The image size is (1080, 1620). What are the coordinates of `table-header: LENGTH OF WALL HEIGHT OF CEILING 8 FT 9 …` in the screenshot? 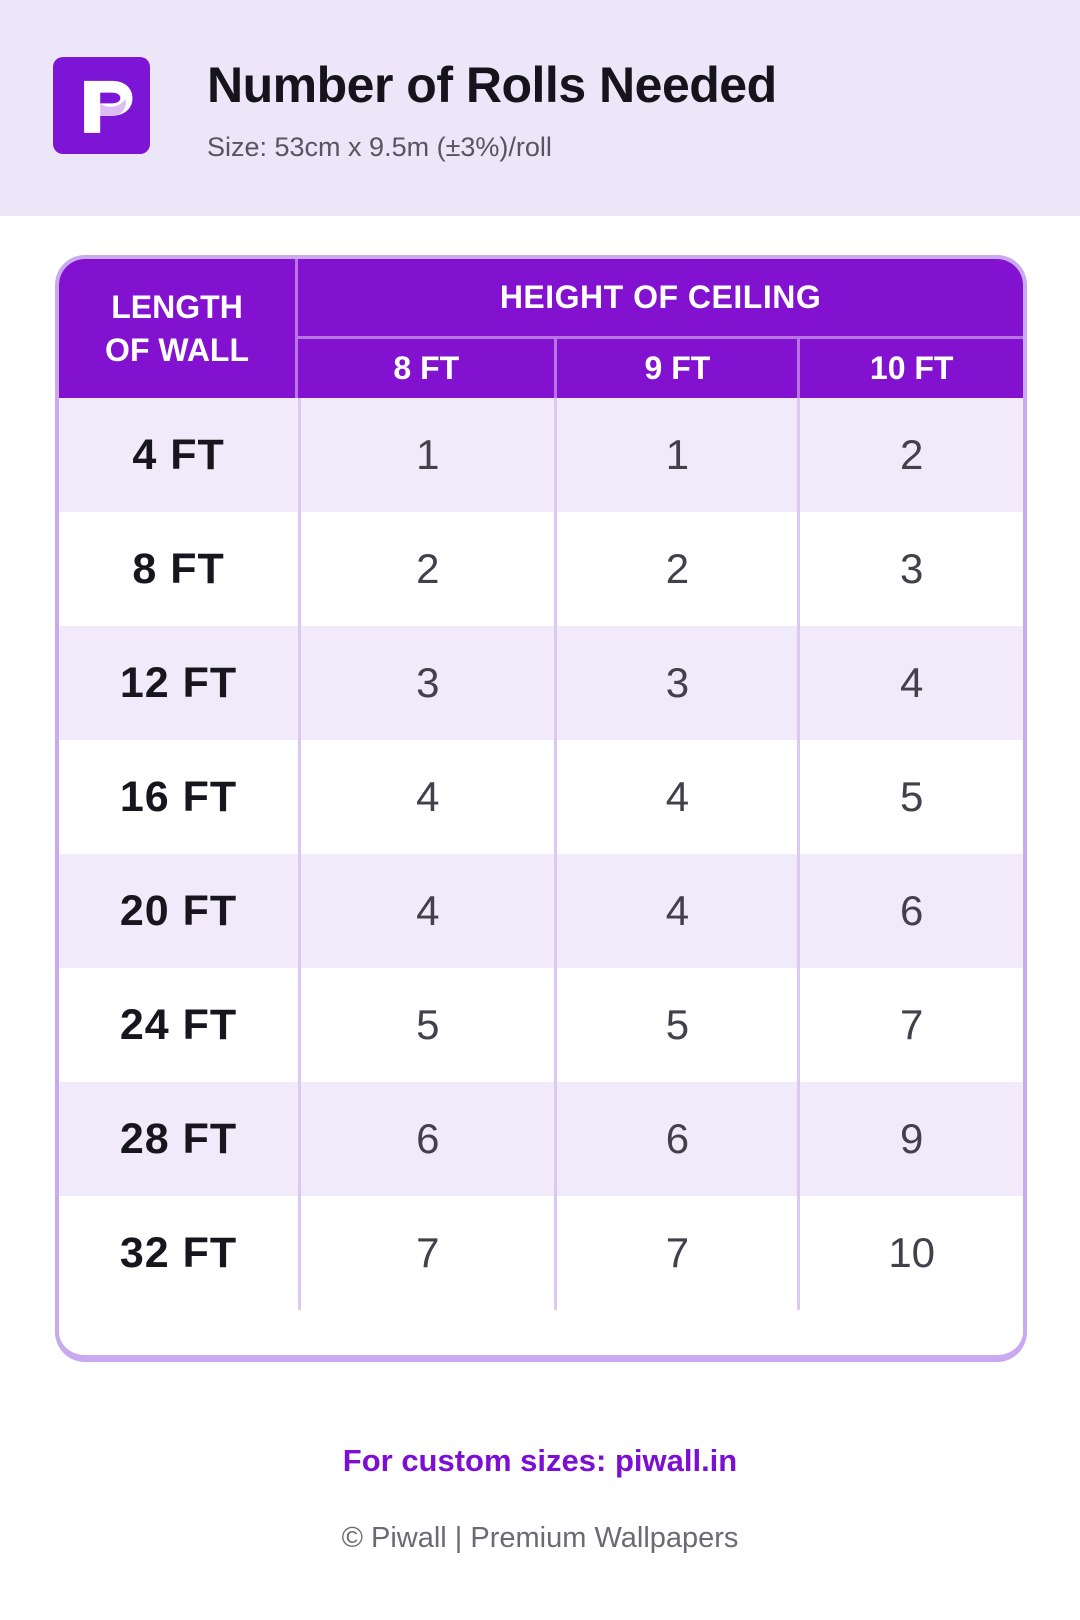 It's located at (541, 328).